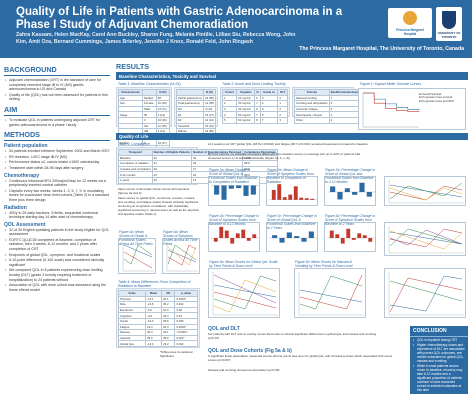  Describe the element at coordinates (130, 109) in the screenshot. I see `table-cell` at that location.